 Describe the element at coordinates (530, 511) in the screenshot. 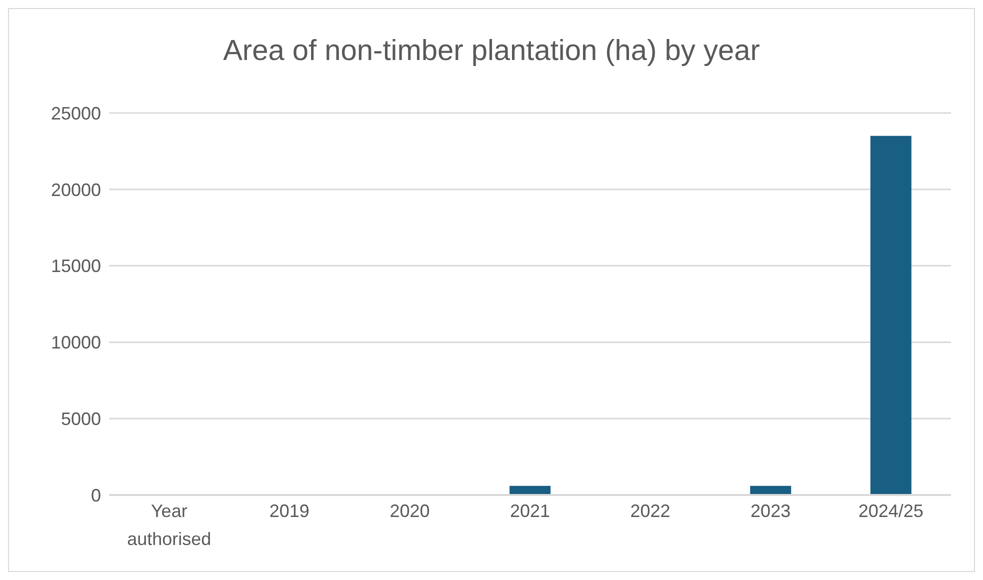

I see `x-tick-label: 2021` at that location.